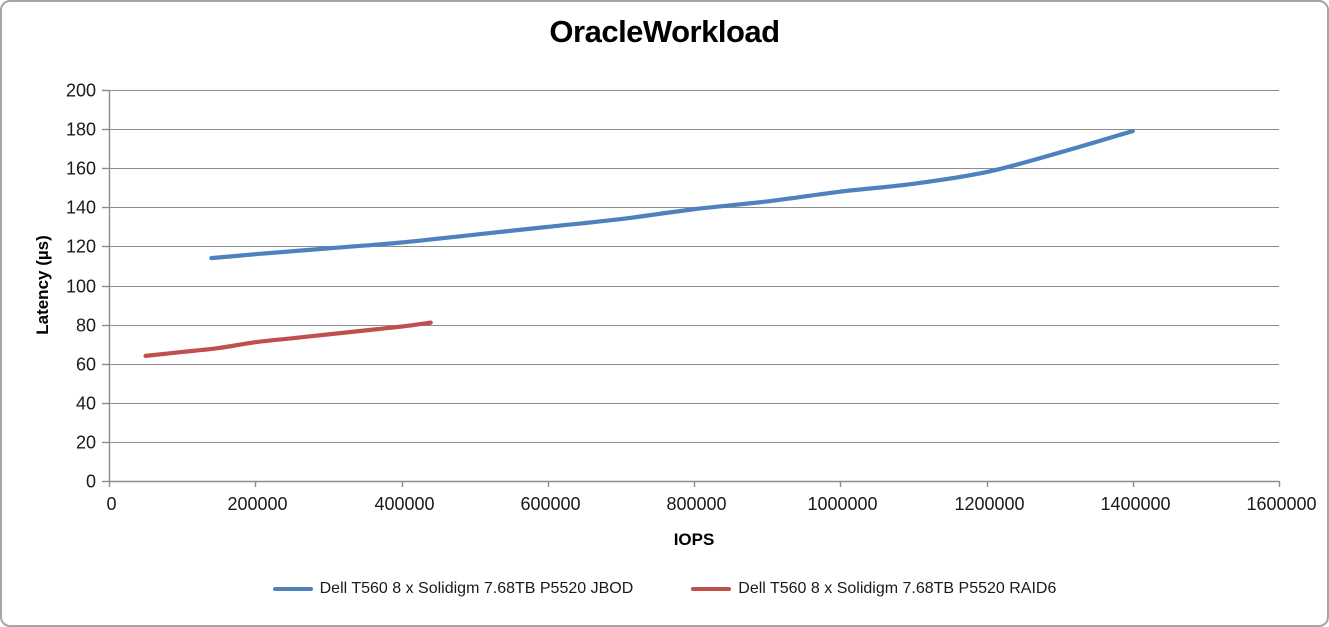 The height and width of the screenshot is (627, 1329). I want to click on series-line-raid6, so click(288, 339).